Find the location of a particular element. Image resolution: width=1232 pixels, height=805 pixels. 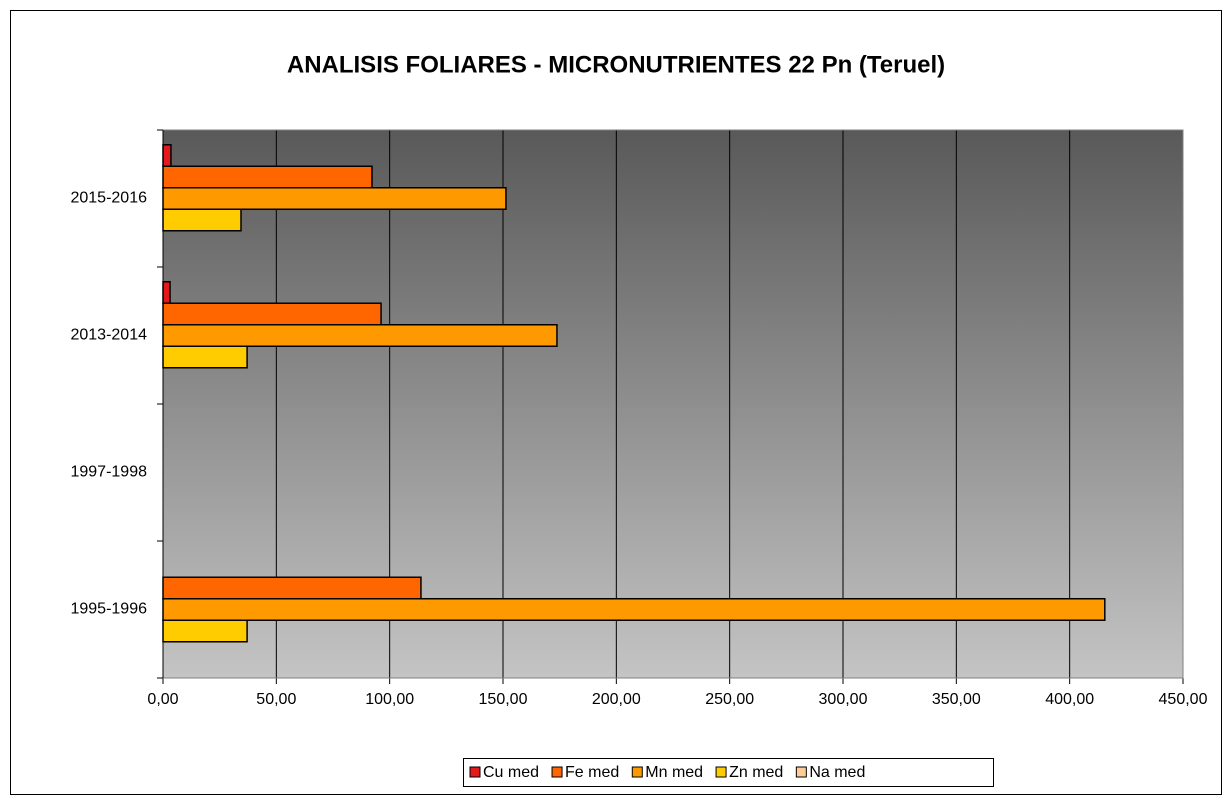

x-tick-label: 400,00 is located at coordinates (1069, 699).